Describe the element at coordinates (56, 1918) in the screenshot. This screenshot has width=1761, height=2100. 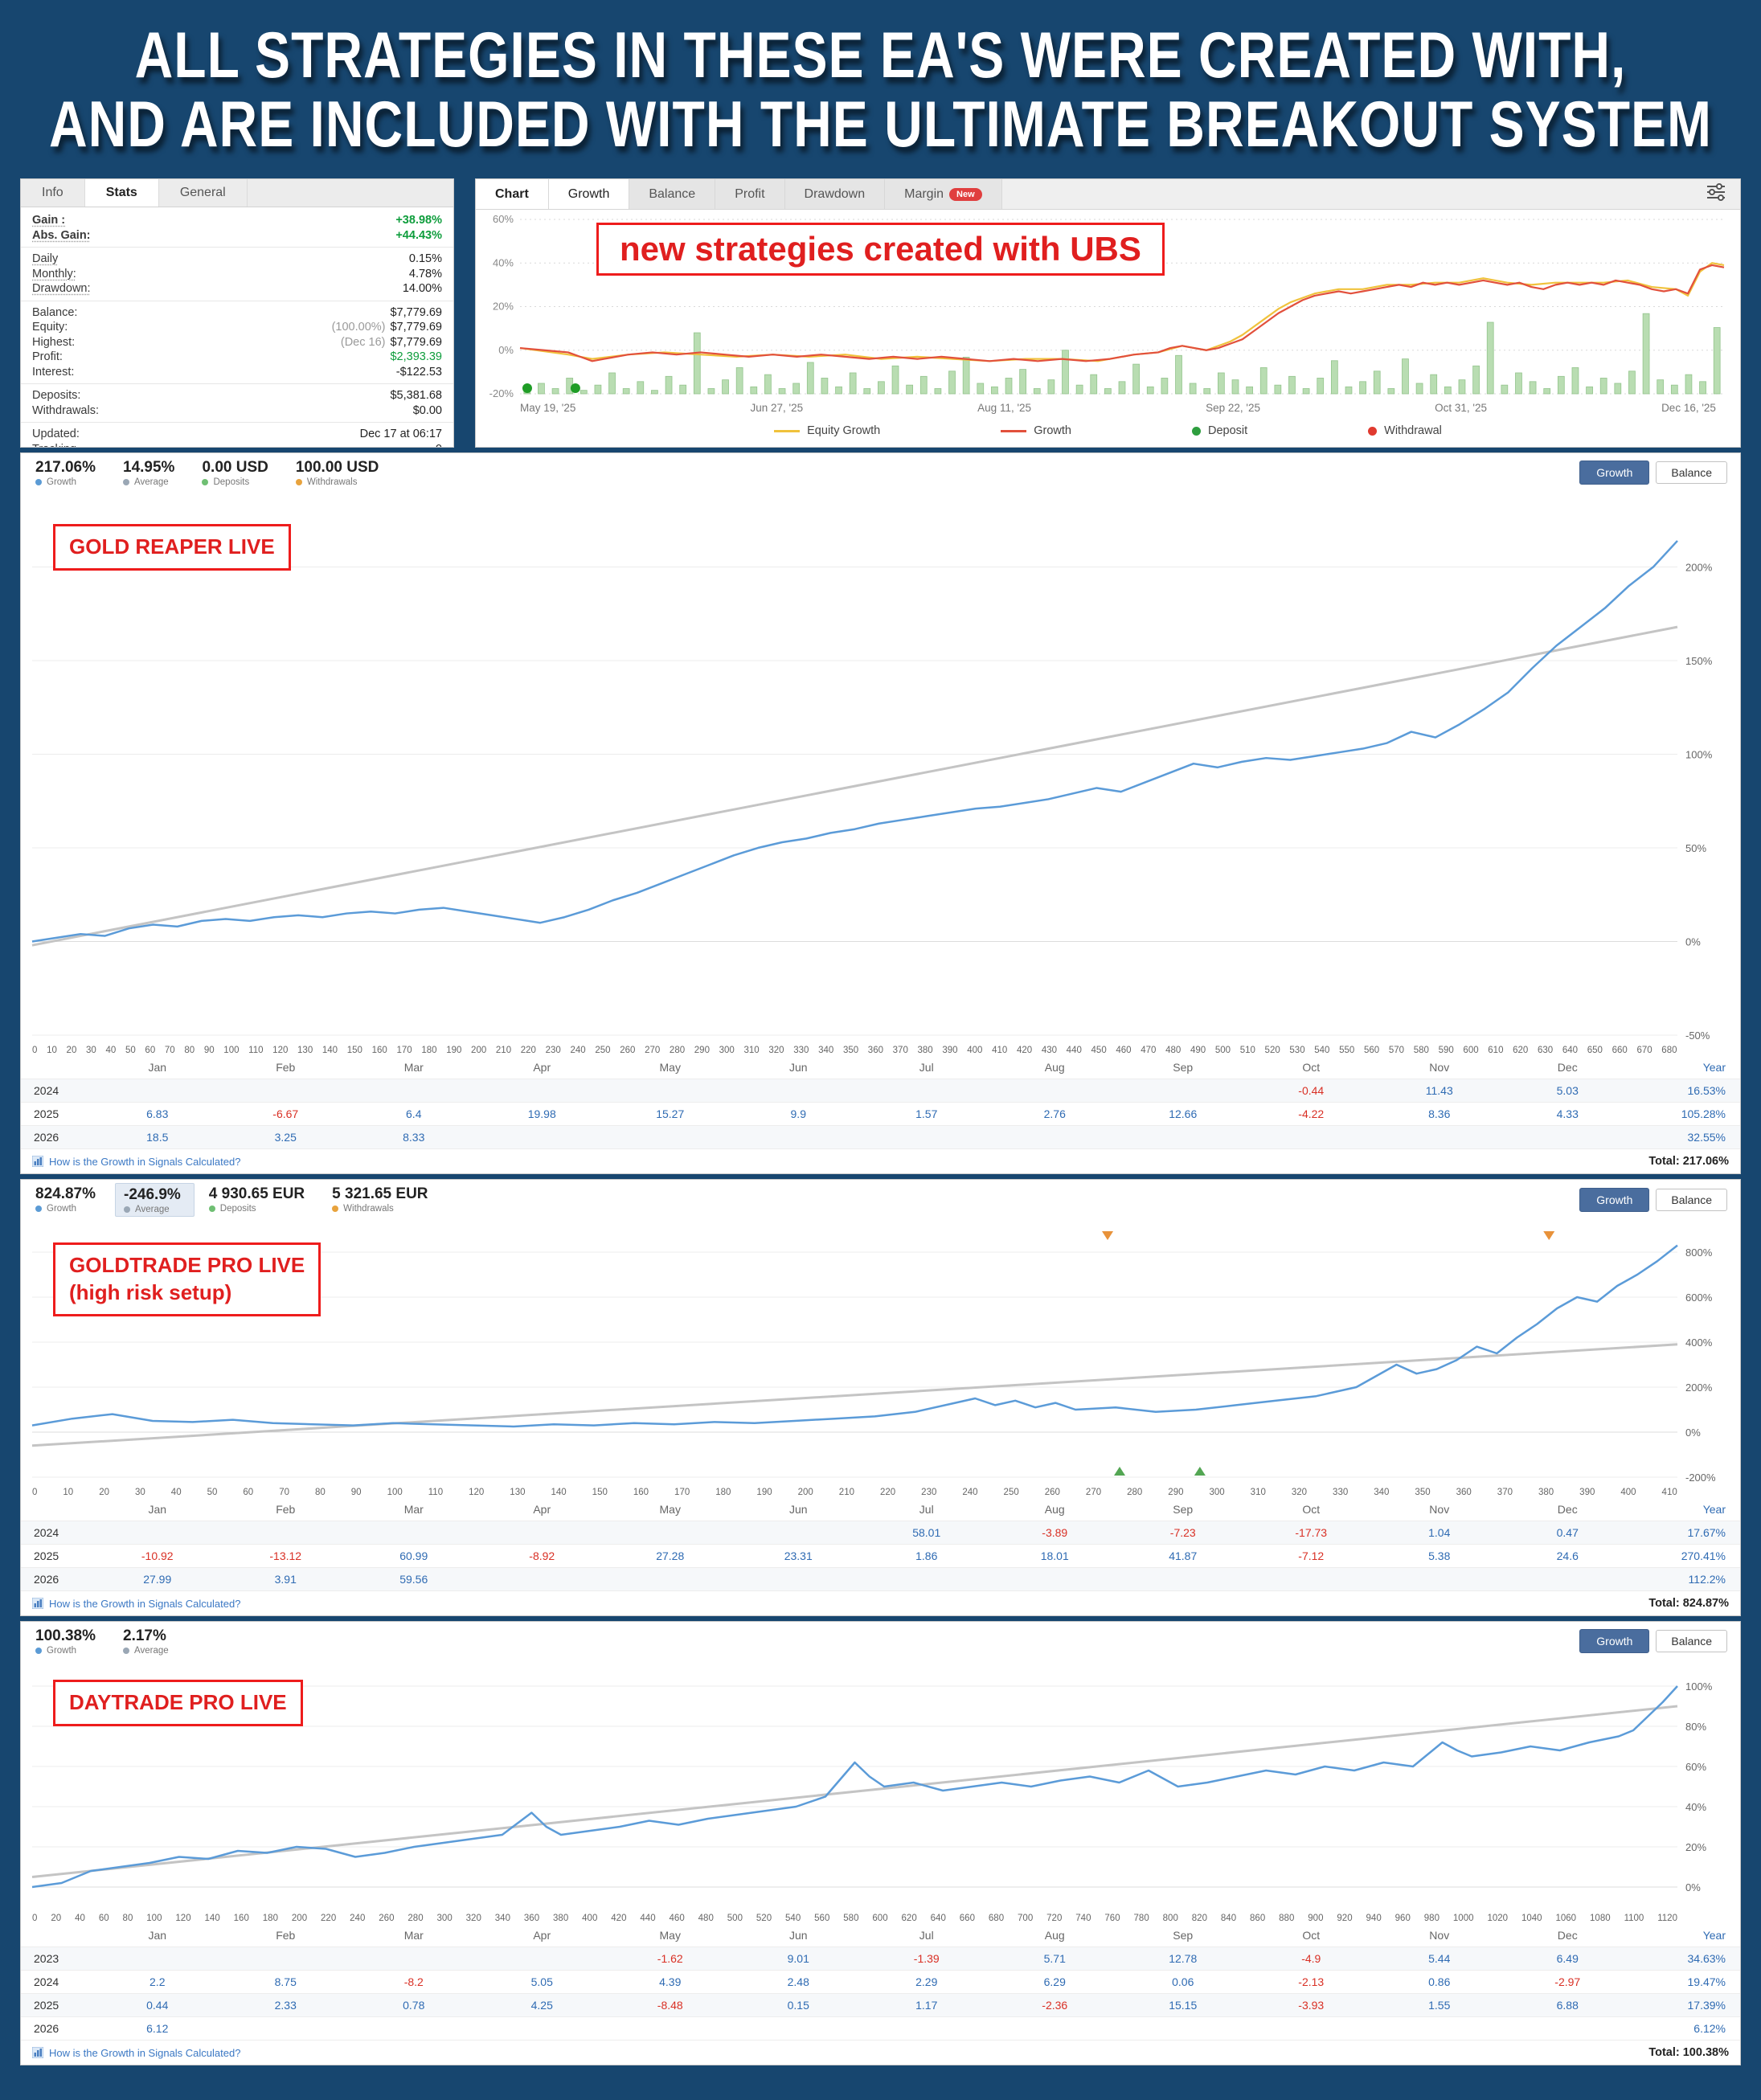
I see `trade-tick: 20` at that location.